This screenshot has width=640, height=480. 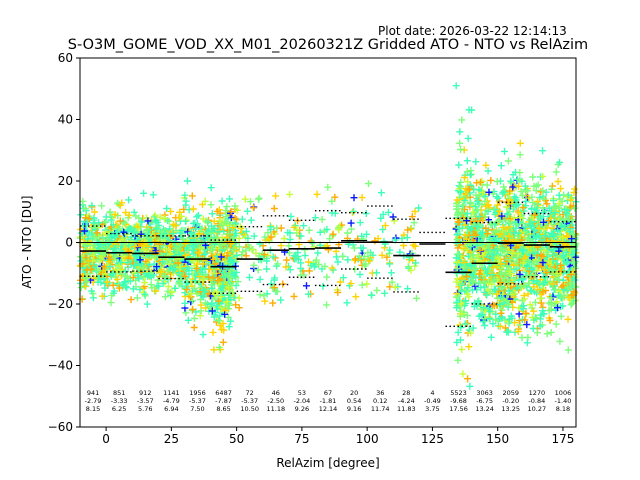 I want to click on bin-count-4: 1956, so click(x=197, y=393).